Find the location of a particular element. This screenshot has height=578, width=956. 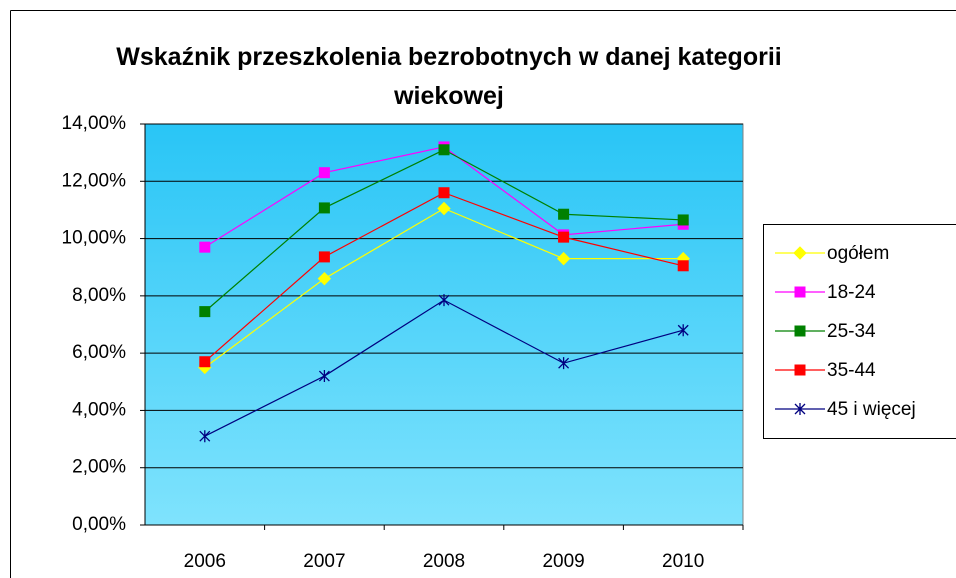

y-tick-label: 12,00% is located at coordinates (94, 180).